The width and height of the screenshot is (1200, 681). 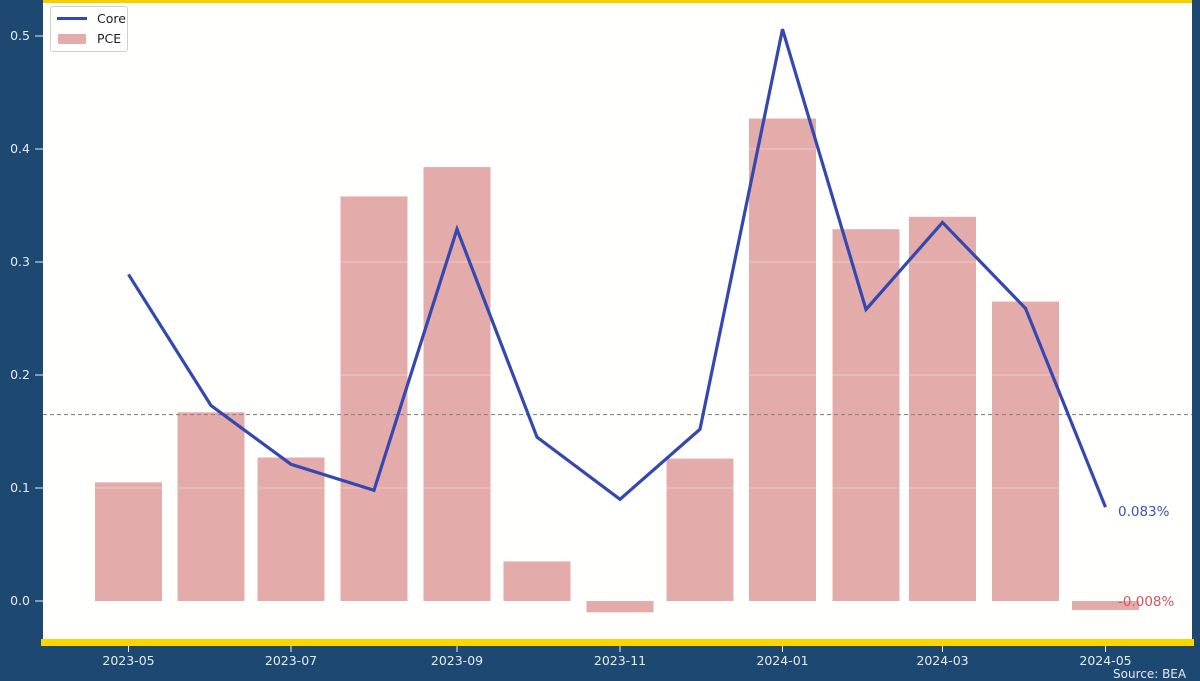 What do you see at coordinates (20, 148) in the screenshot?
I see `y-tick-label: 0.4` at bounding box center [20, 148].